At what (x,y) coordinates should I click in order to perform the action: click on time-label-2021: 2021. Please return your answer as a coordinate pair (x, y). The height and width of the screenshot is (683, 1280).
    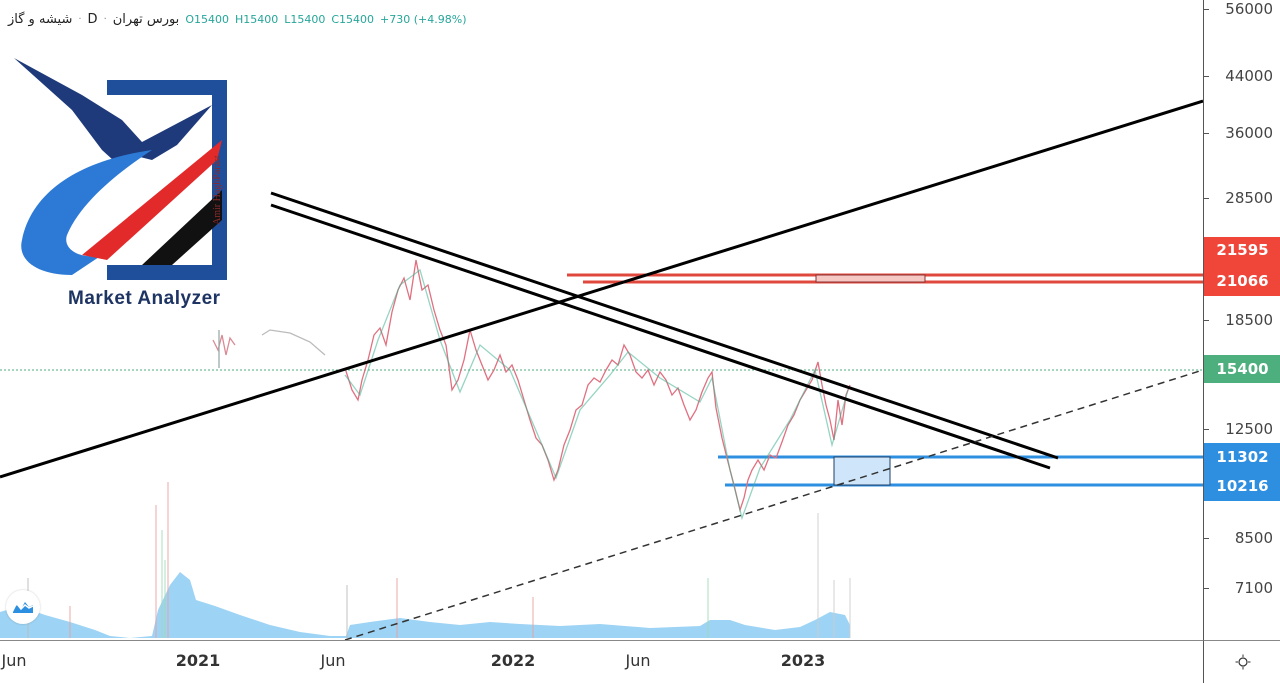
    Looking at the image, I should click on (198, 660).